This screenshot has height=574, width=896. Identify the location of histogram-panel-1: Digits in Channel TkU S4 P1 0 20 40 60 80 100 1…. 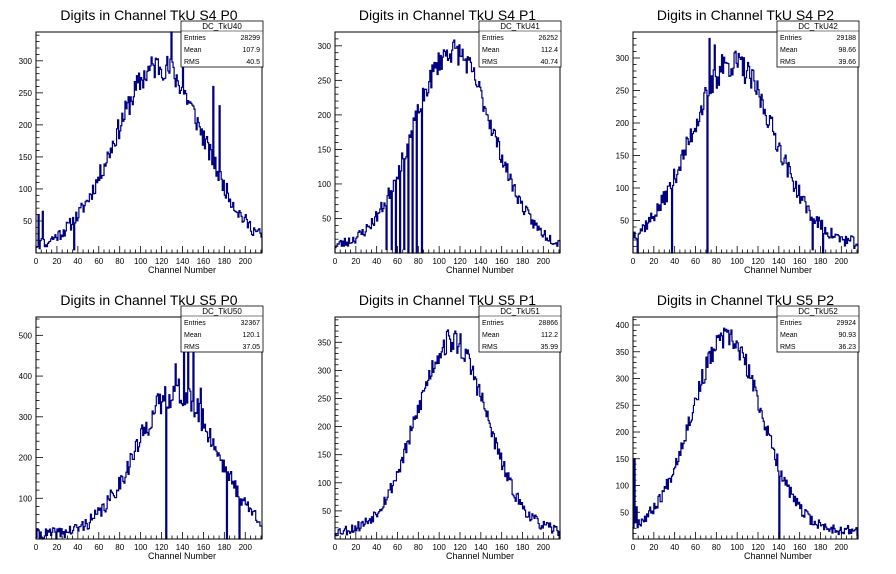
(440, 141).